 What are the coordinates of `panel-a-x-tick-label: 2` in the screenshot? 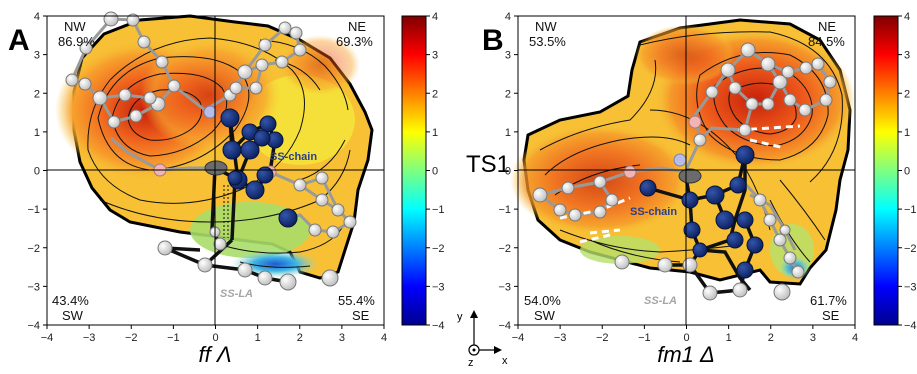 It's located at (300, 338).